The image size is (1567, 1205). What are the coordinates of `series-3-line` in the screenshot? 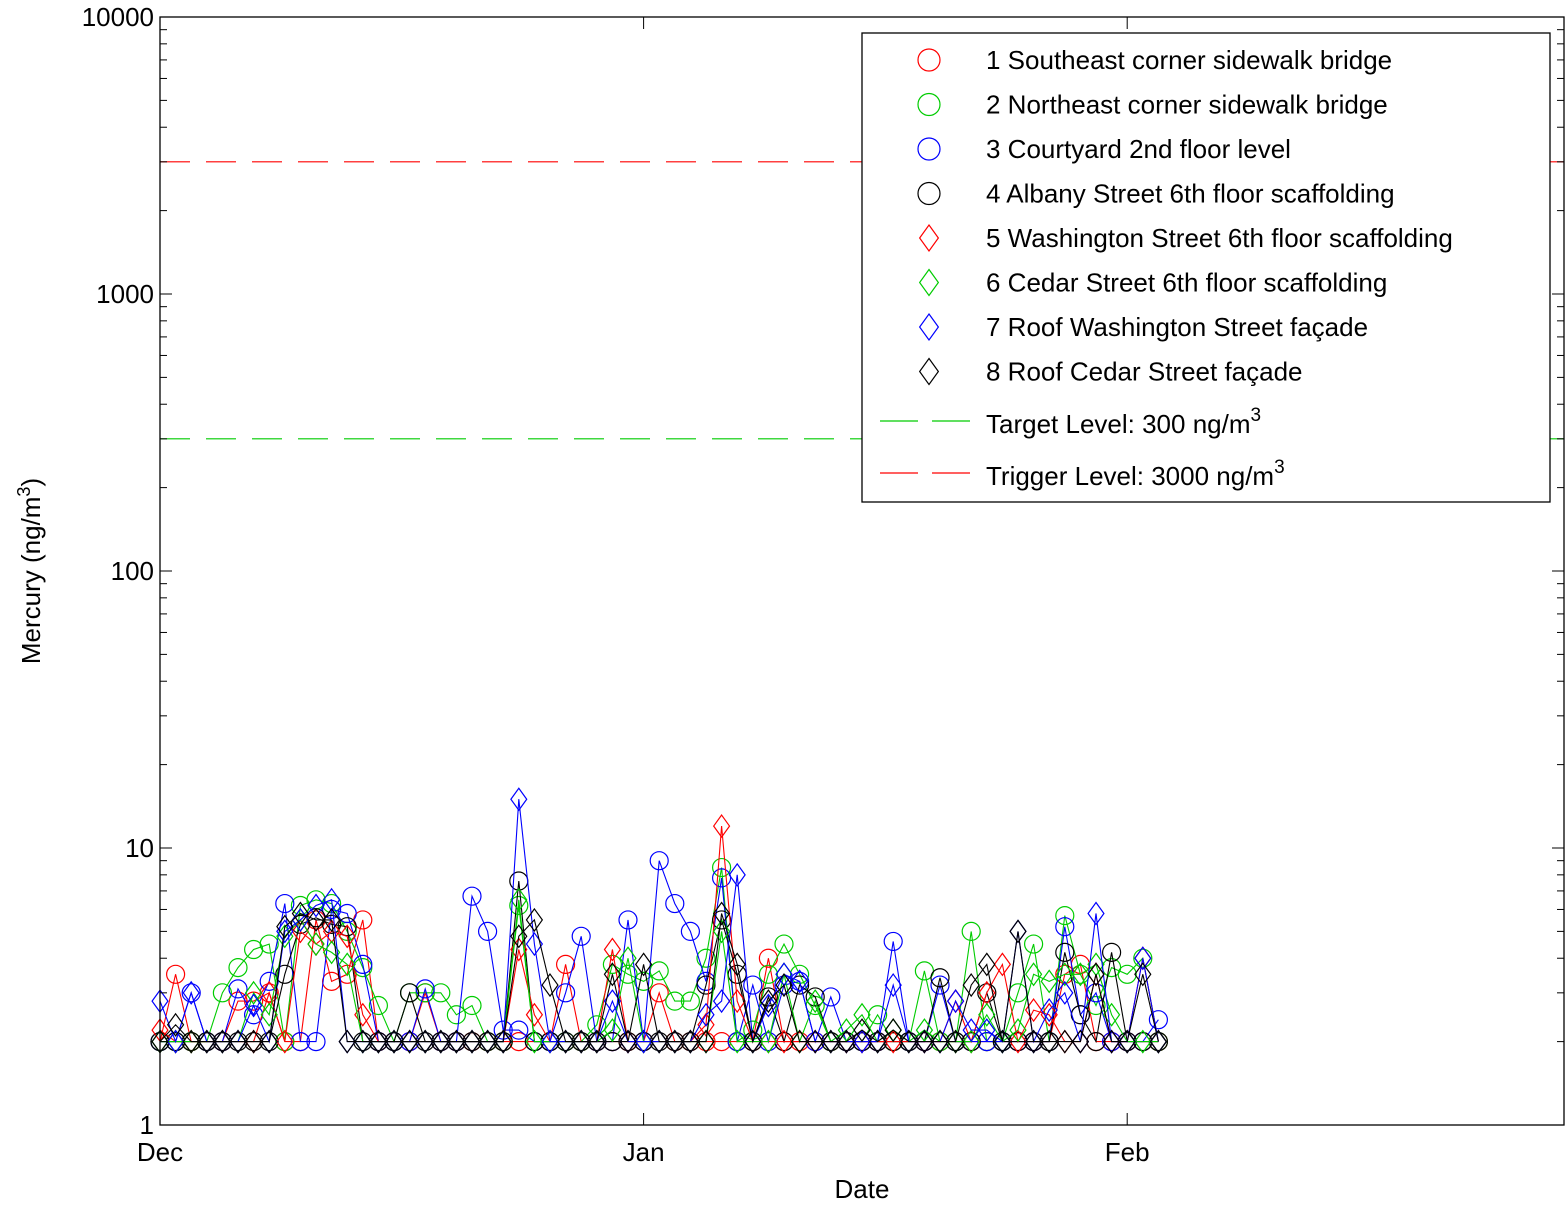 It's located at (659, 952).